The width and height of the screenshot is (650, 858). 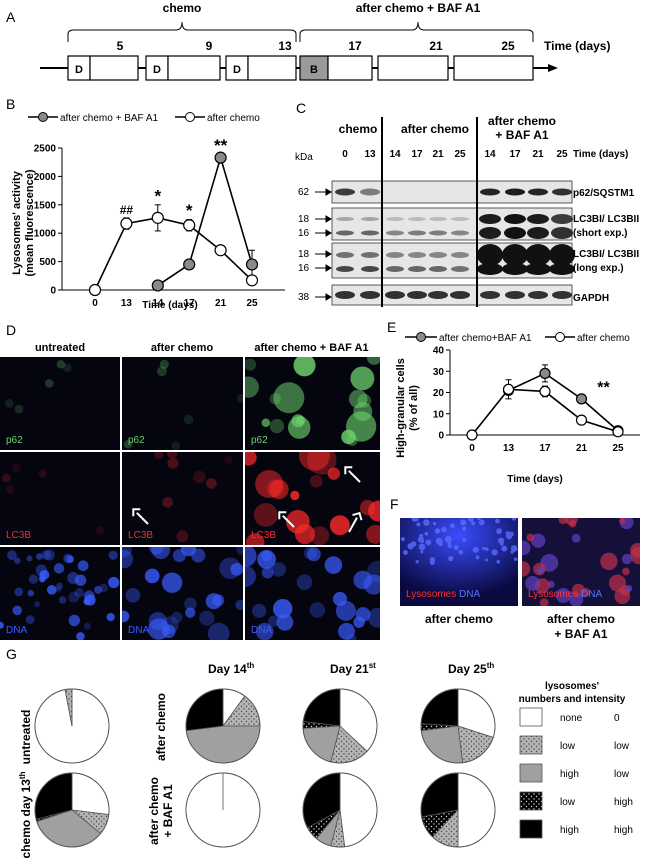 What do you see at coordinates (223, 810) in the screenshot?
I see `pie-5-outline` at bounding box center [223, 810].